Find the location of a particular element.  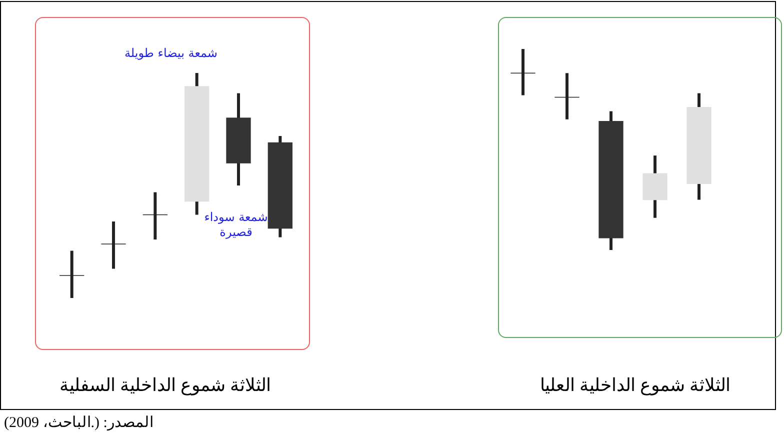

text: الثلاثة شموع الداخلية العليا is located at coordinates (635, 385).